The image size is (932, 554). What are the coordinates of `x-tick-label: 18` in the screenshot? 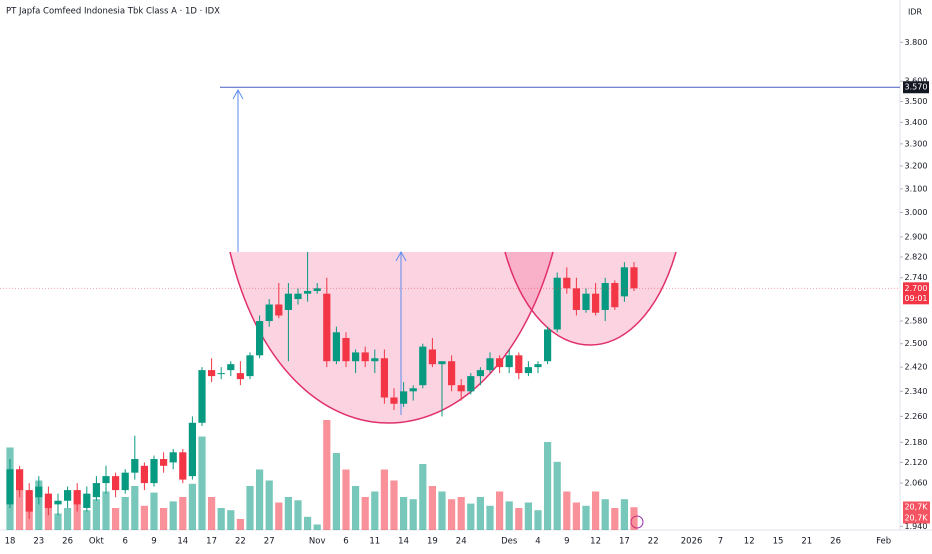 It's located at (10, 542).